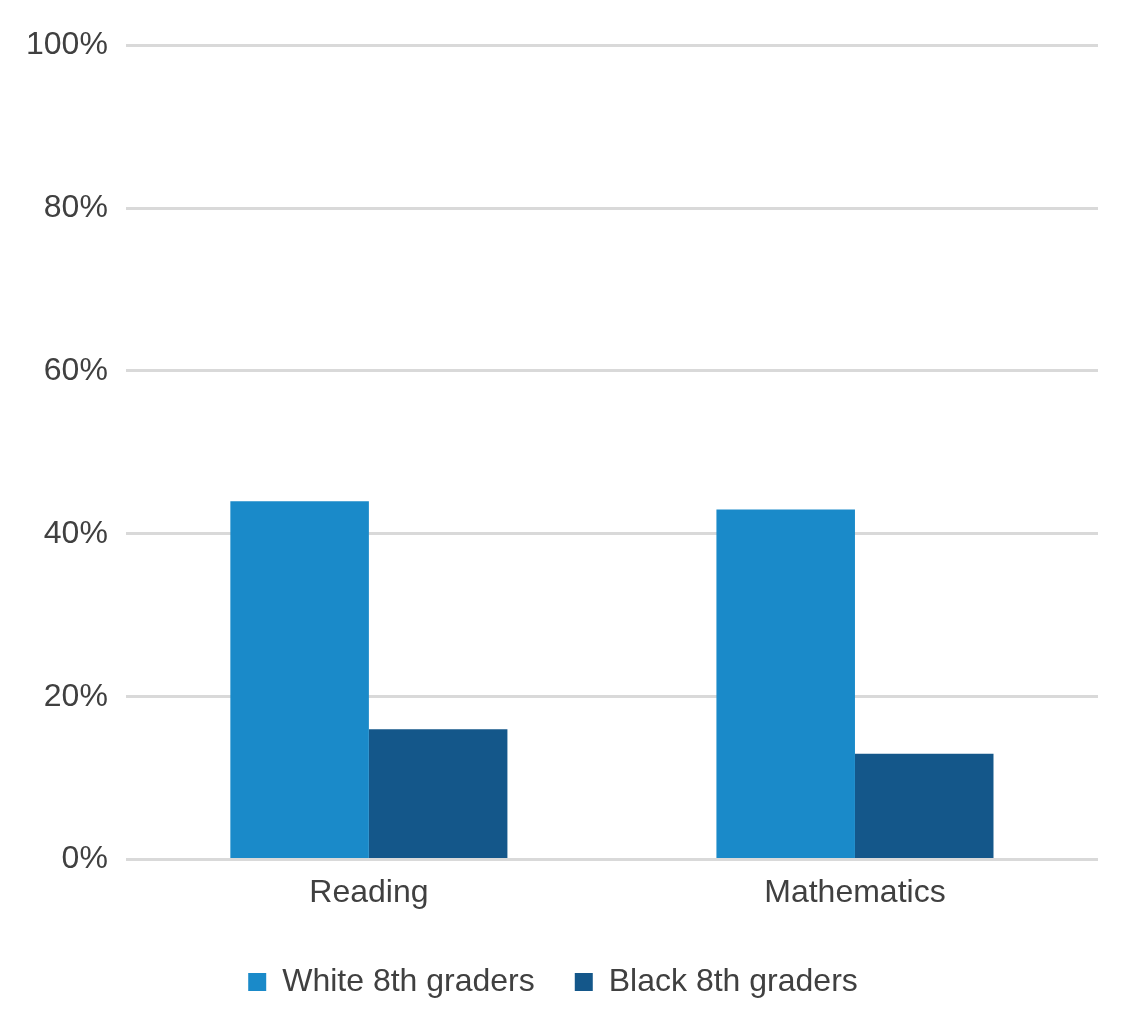 This screenshot has width=1123, height=1020. What do you see at coordinates (369, 890) in the screenshot?
I see `x-tick-label: Reading` at bounding box center [369, 890].